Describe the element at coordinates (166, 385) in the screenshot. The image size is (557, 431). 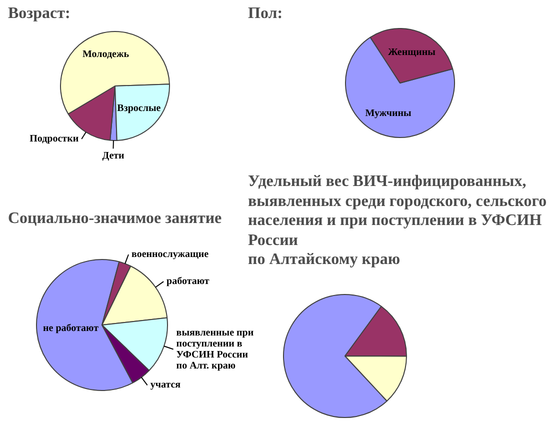
I see `slice-label: учатся` at that location.